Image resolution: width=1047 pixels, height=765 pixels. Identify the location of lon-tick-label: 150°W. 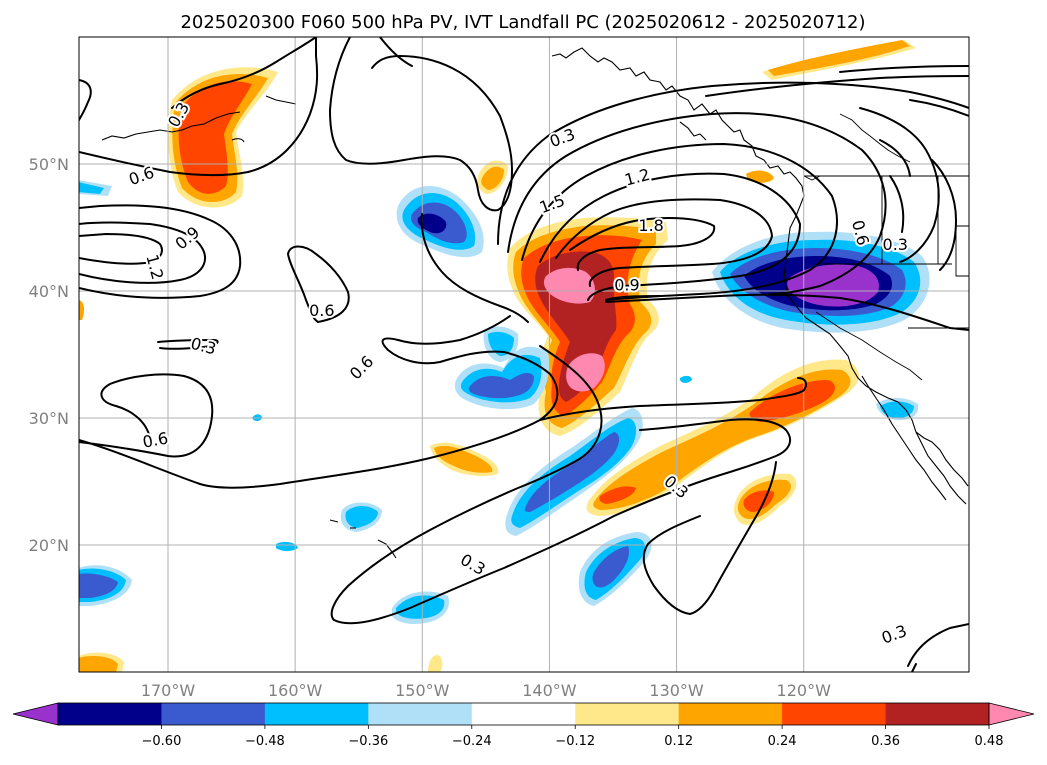
(422, 690).